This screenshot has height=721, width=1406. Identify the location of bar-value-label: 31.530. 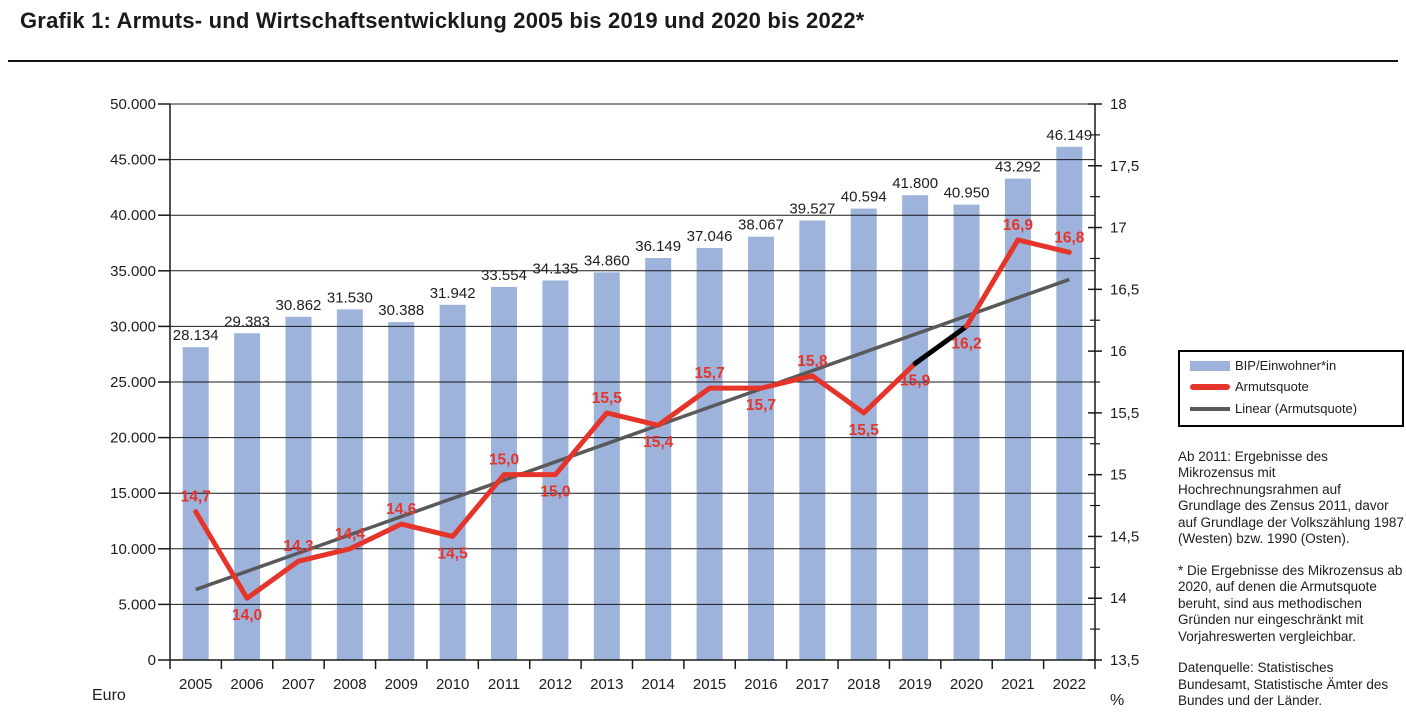
(350, 297).